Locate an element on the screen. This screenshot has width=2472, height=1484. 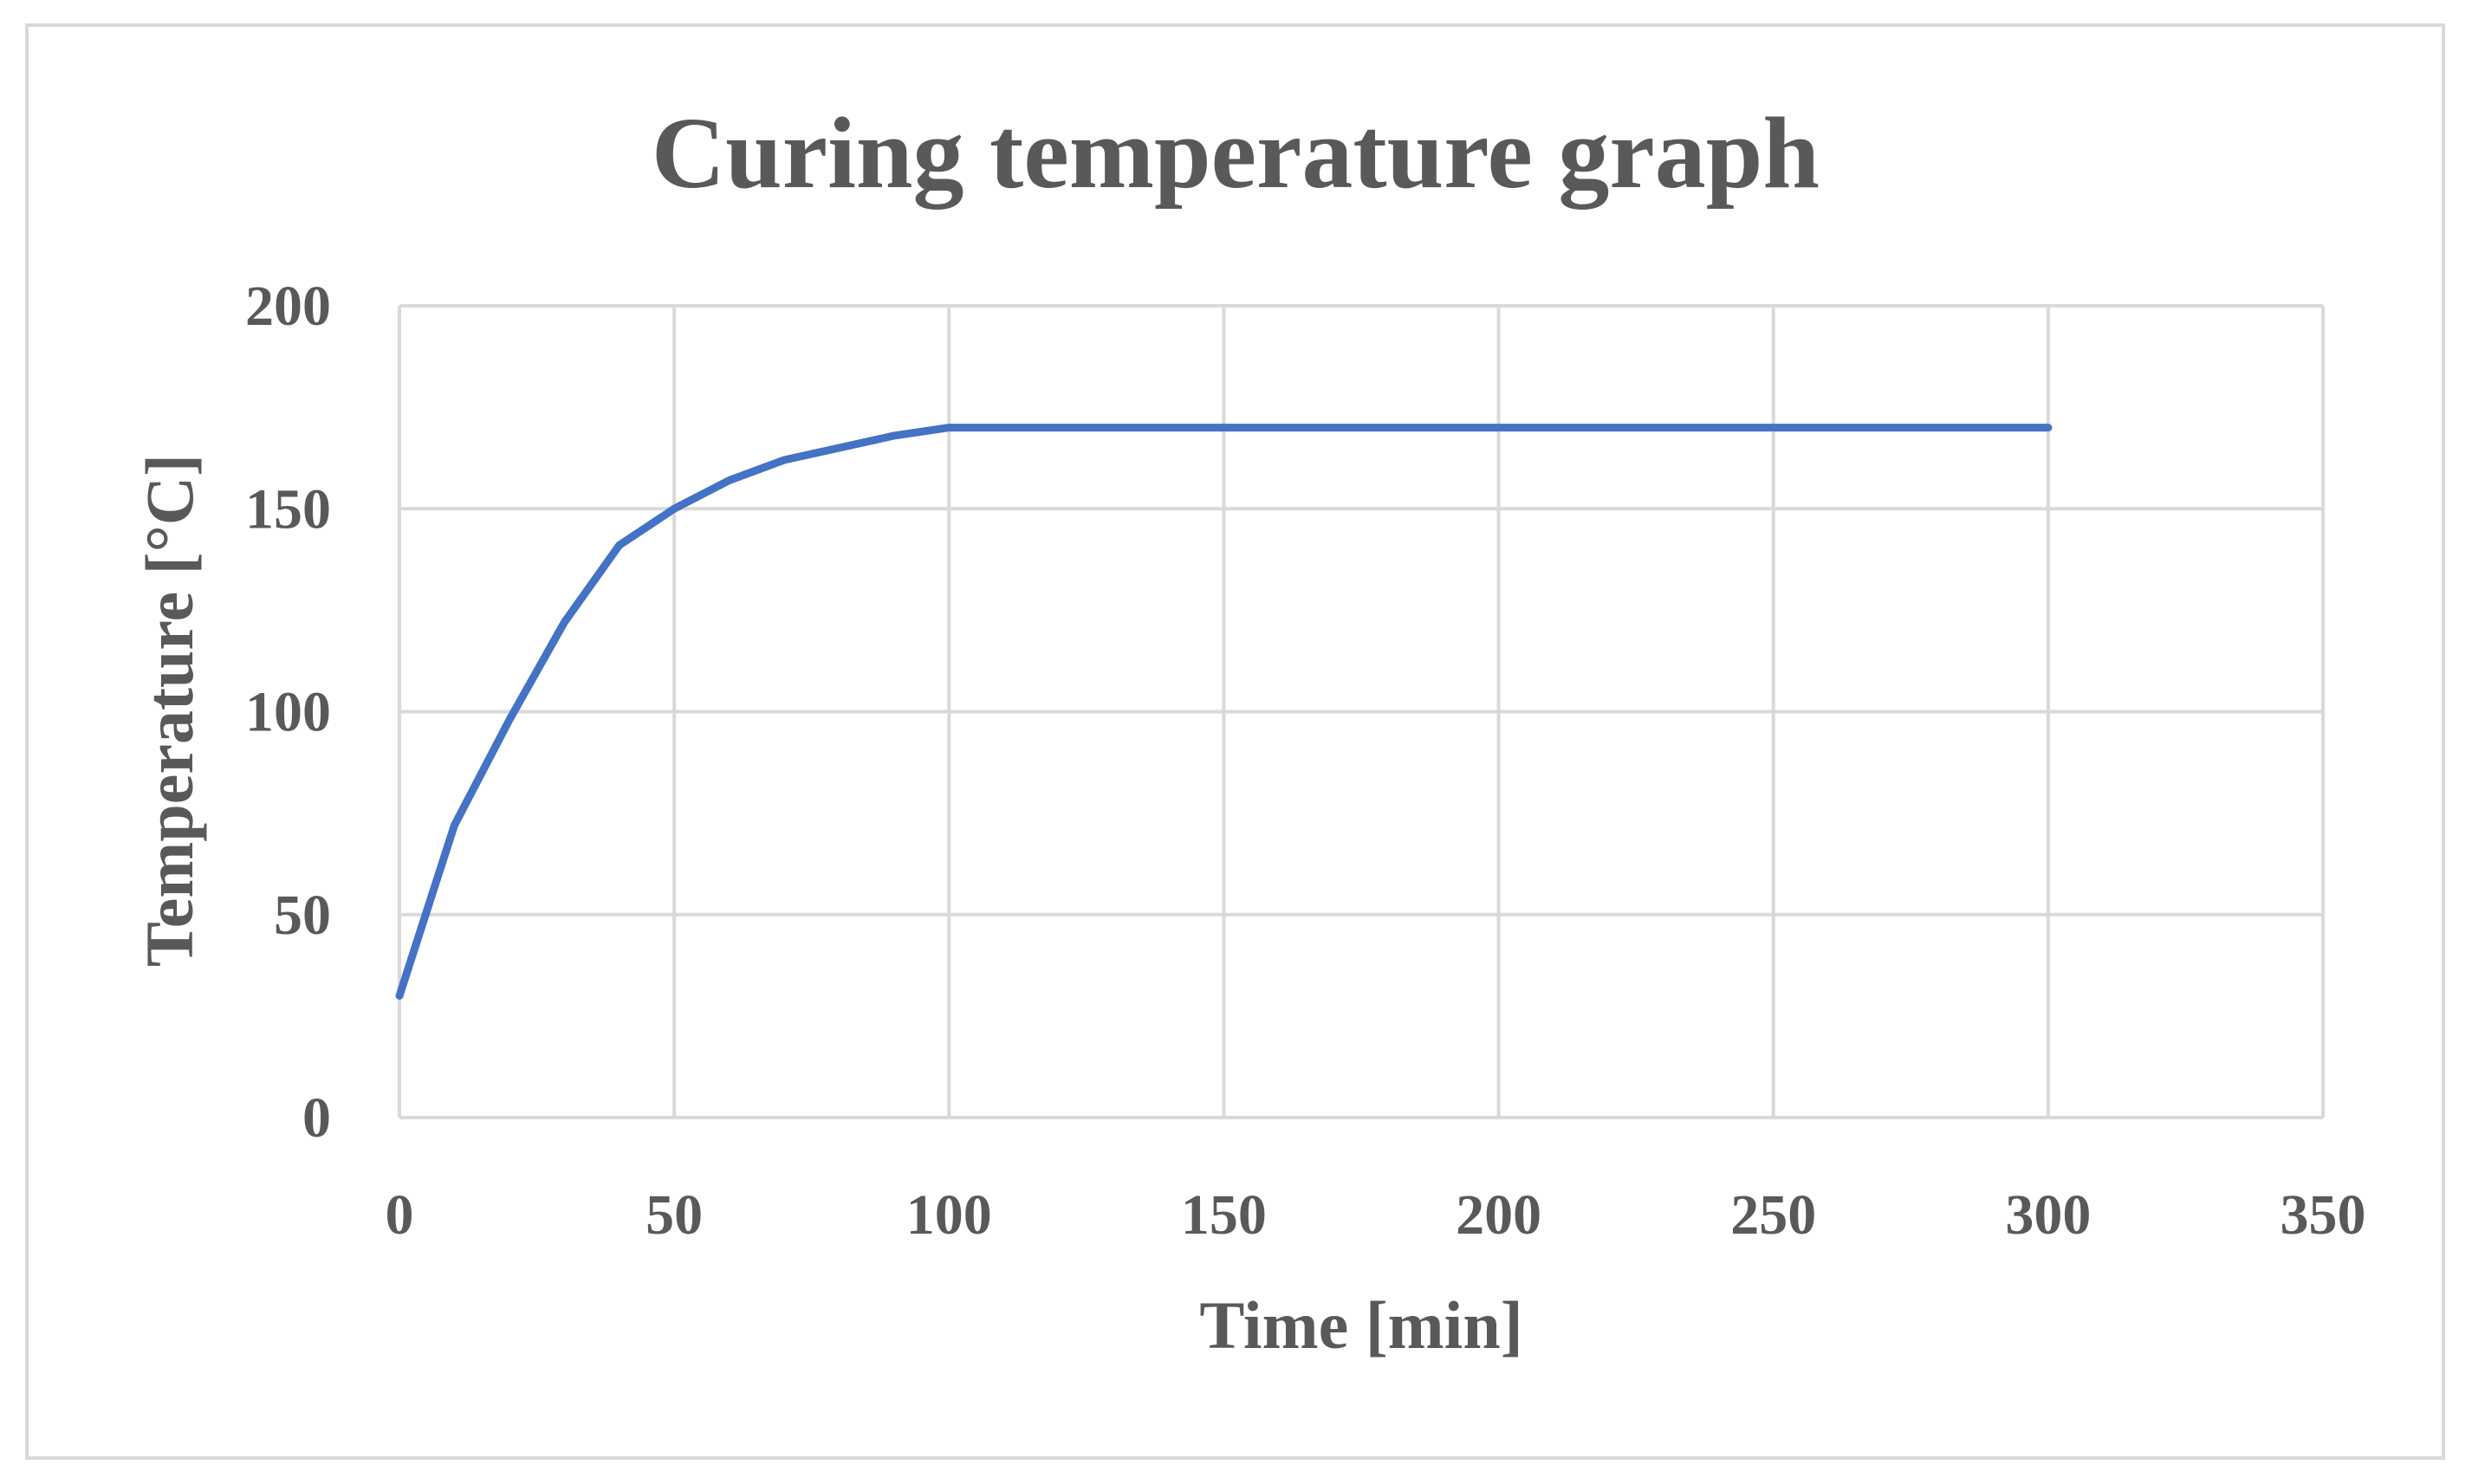
y-tick-label: 200 is located at coordinates (288, 306).